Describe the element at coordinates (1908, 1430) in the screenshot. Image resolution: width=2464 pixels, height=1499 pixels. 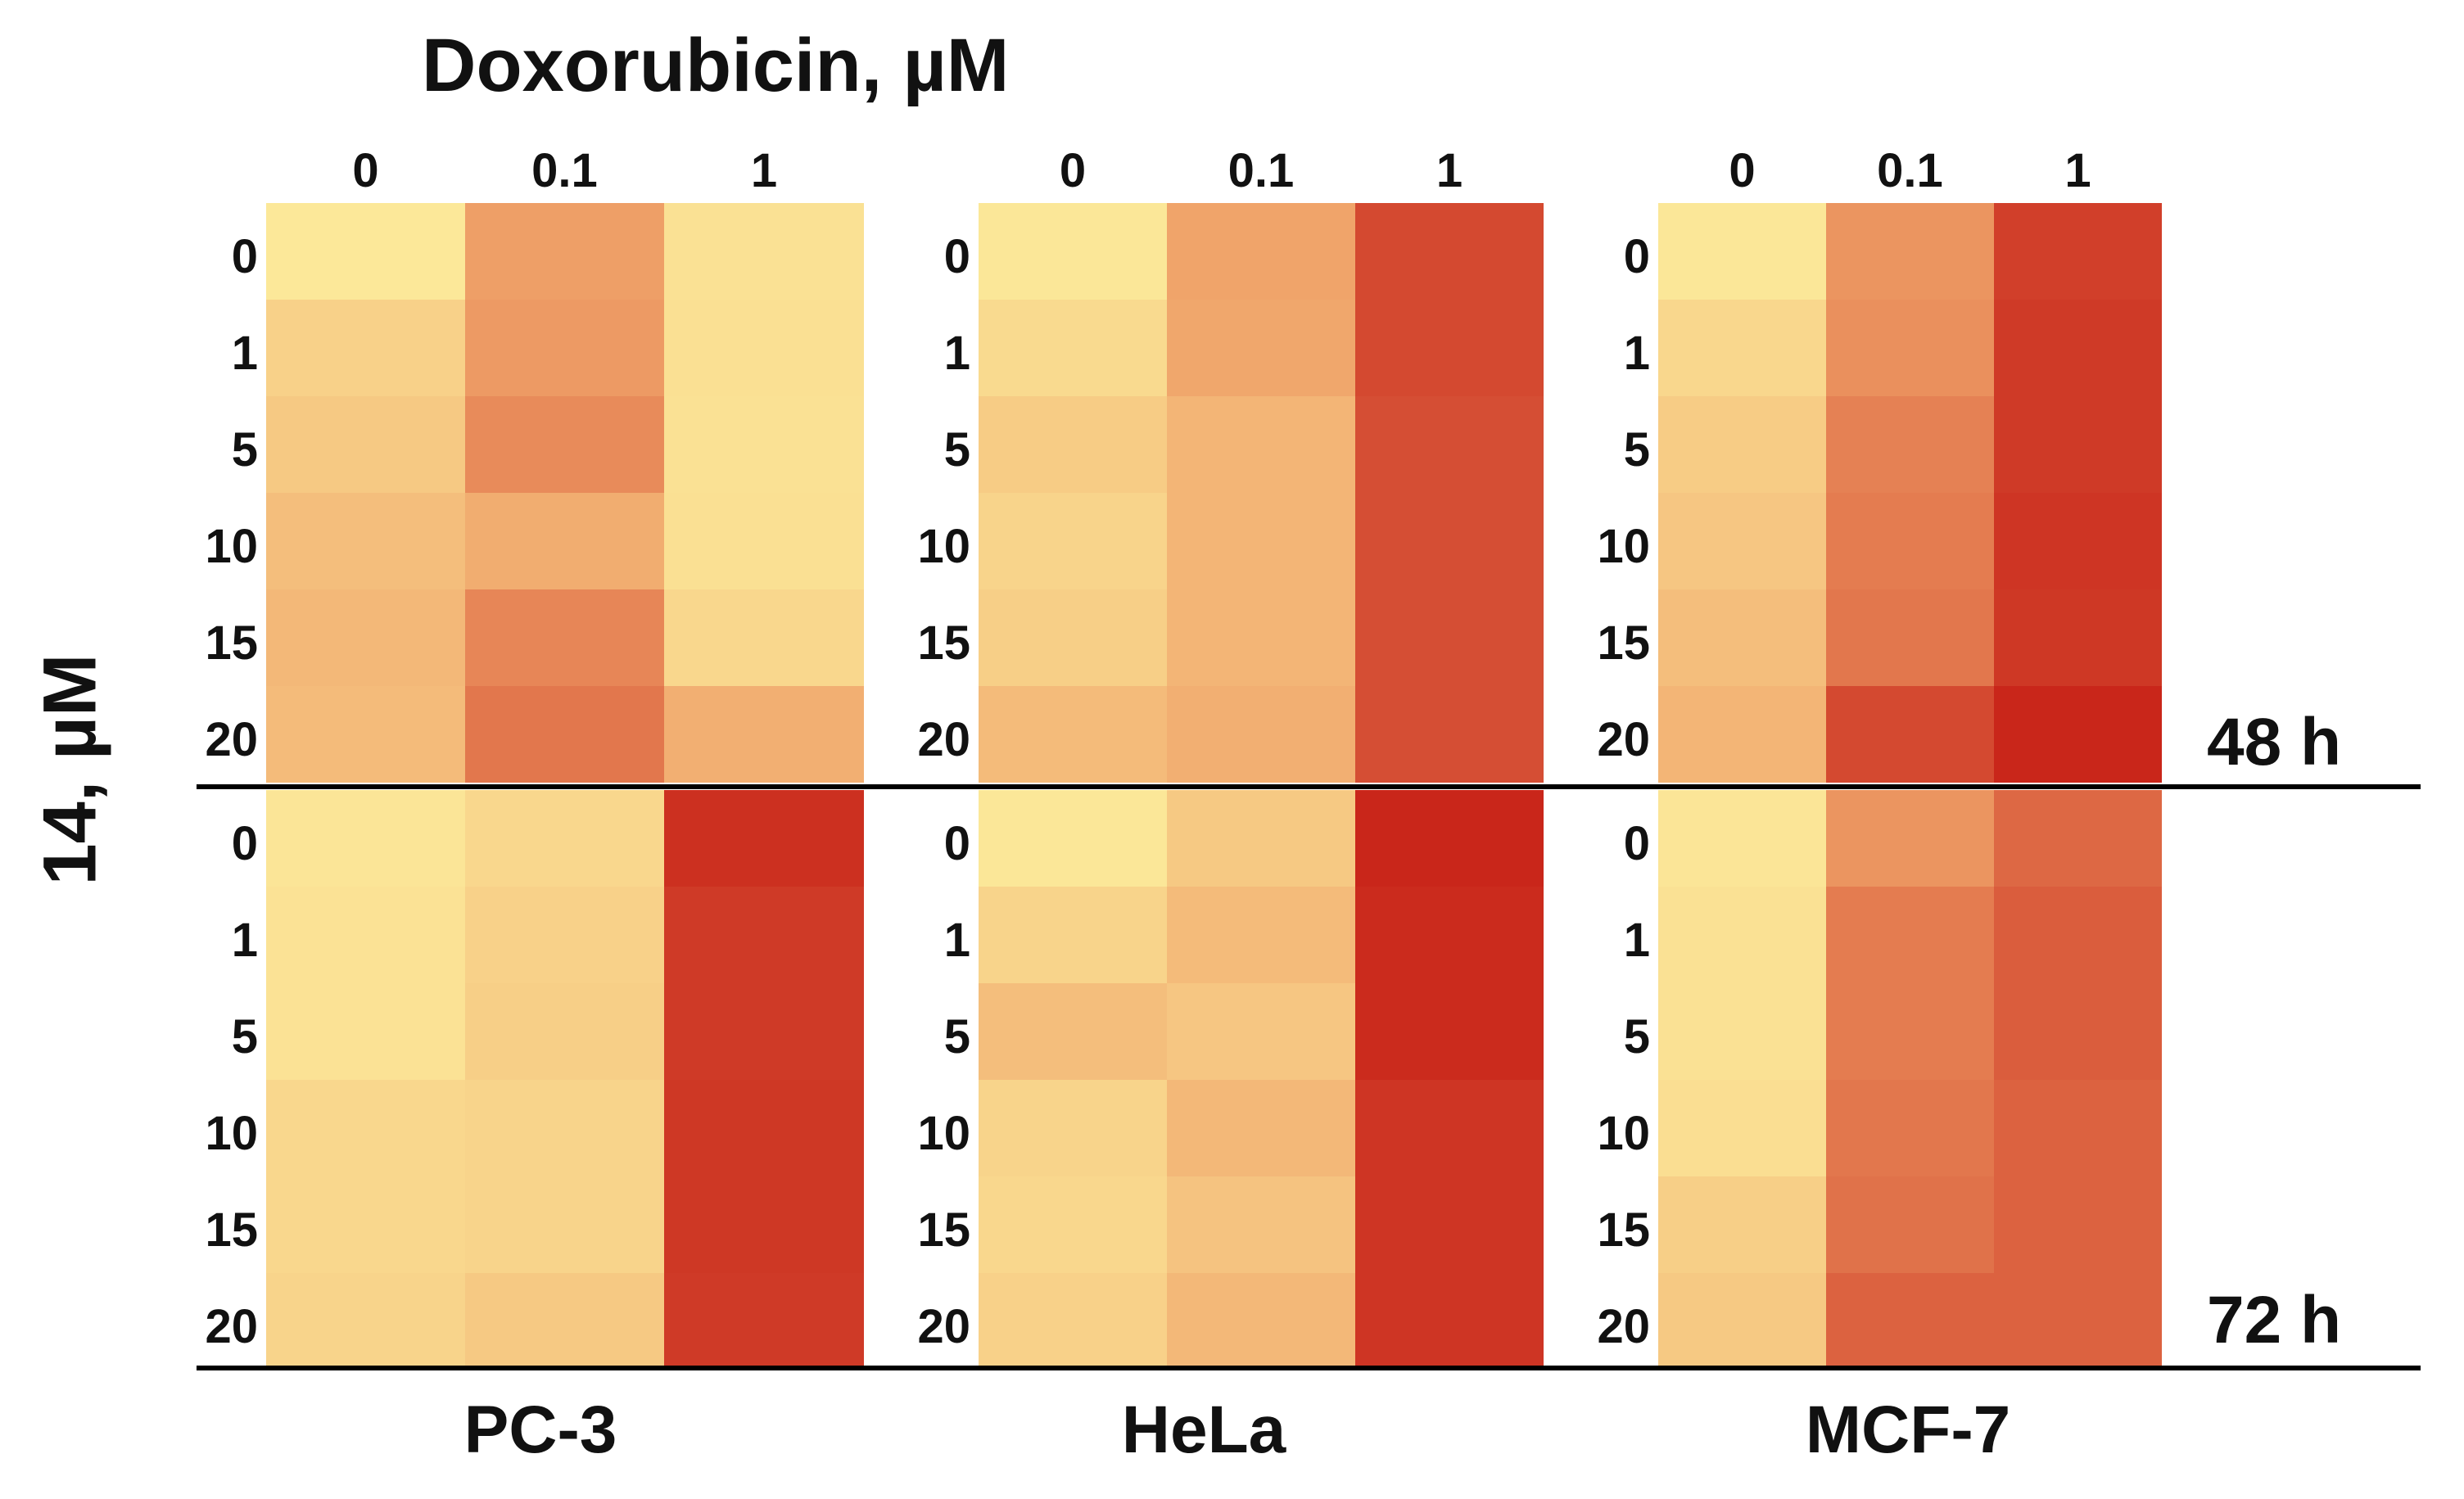
I see `cell-line-label-mcf7: MCF-7` at that location.